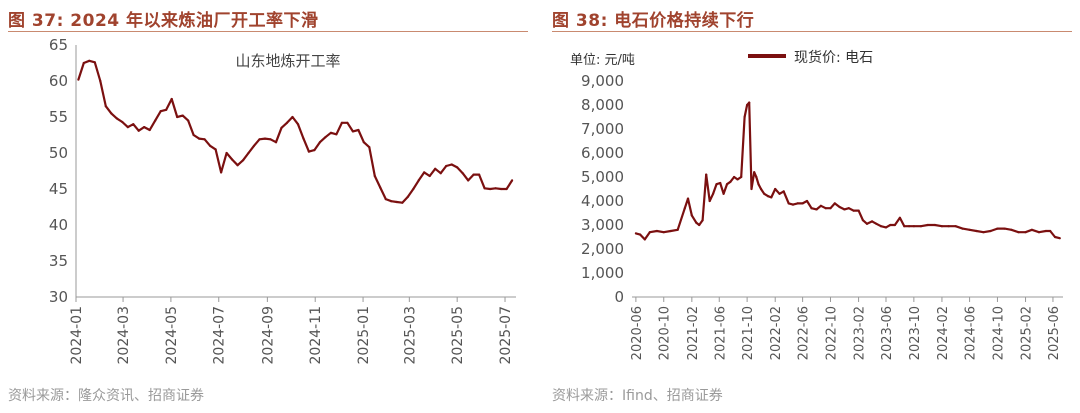 The height and width of the screenshot is (413, 1080). What do you see at coordinates (720, 333) in the screenshot?
I see `x-tick-label: 2021-06` at bounding box center [720, 333].